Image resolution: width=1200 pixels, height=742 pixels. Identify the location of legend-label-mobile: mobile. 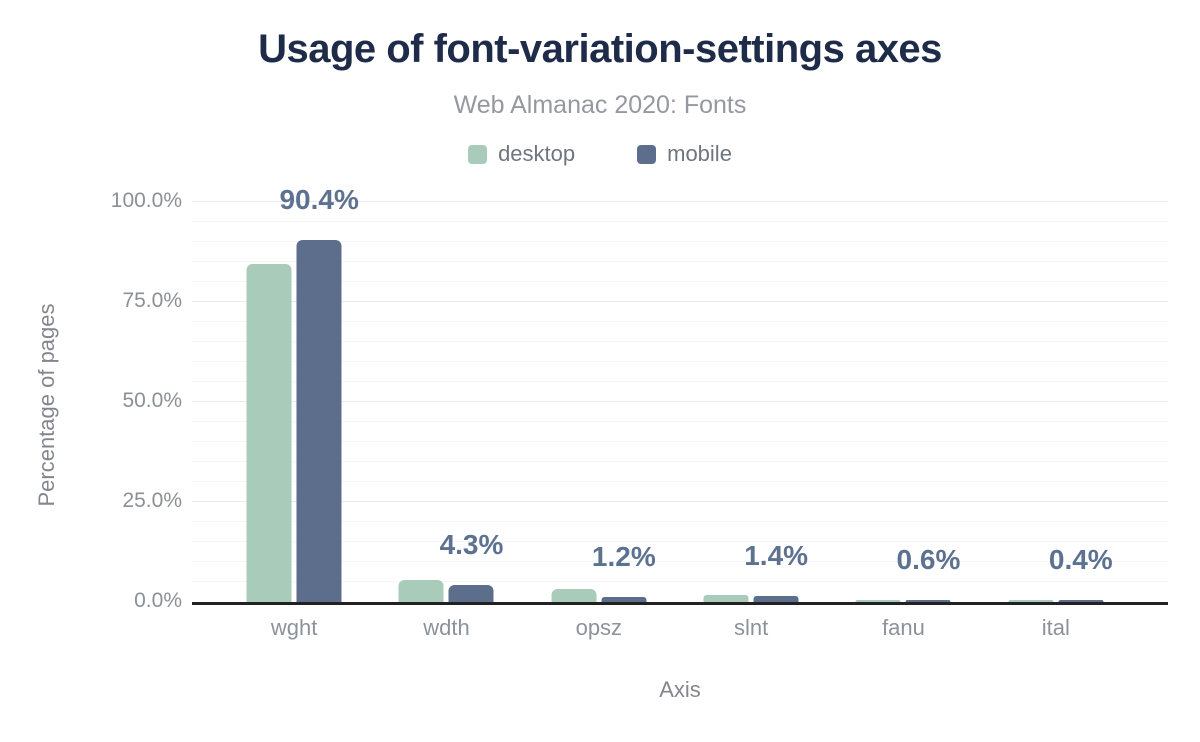
(699, 153).